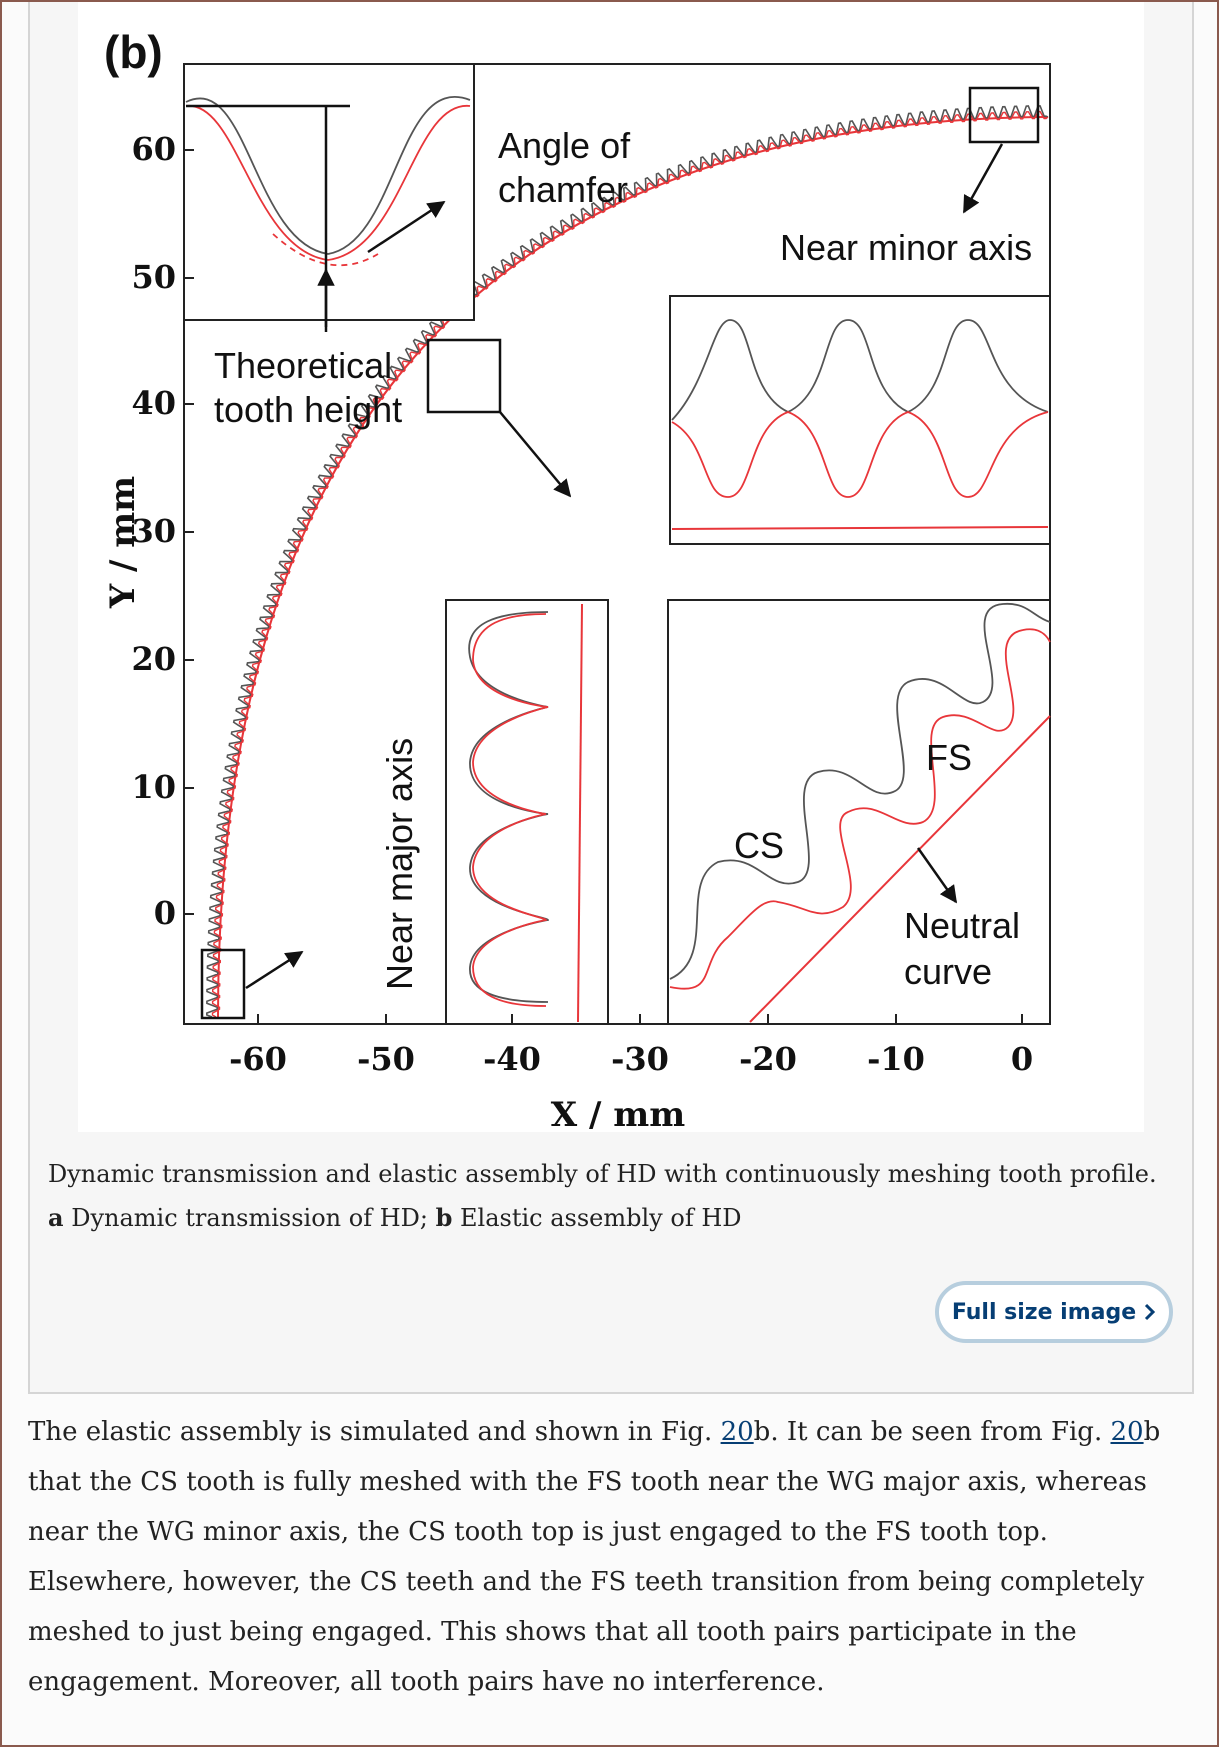  Describe the element at coordinates (303, 365) in the screenshot. I see `annotation-theoretical-tooth-height: Theoretical` at that location.